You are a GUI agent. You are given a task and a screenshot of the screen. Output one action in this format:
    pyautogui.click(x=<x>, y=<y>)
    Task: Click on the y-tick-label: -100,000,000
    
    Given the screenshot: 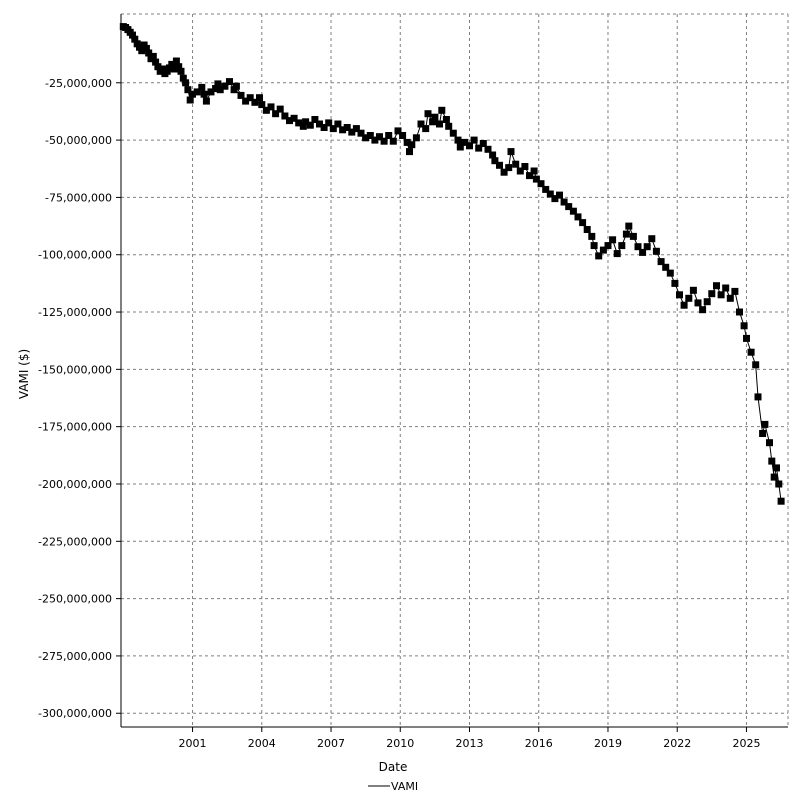 What is the action you would take?
    pyautogui.click(x=75, y=255)
    